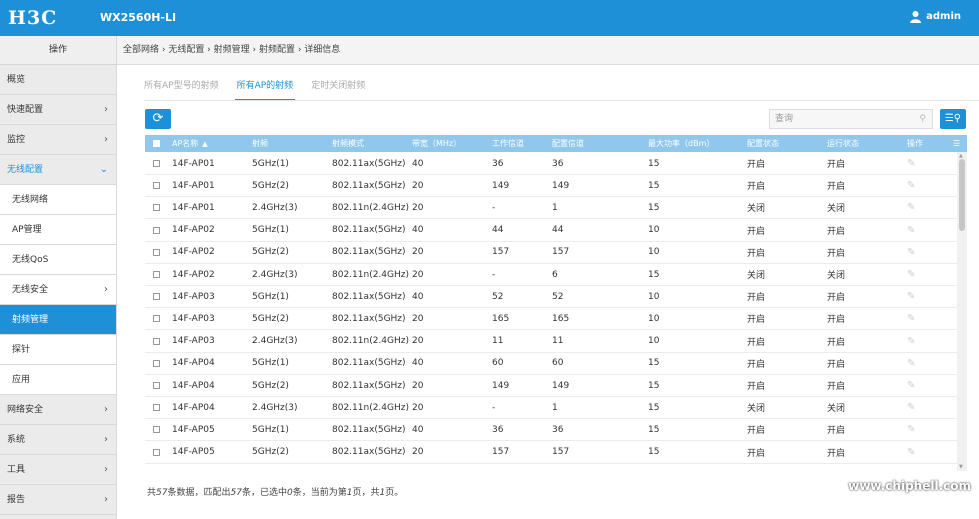 The width and height of the screenshot is (979, 519). What do you see at coordinates (58, 290) in the screenshot?
I see `sidebar-item-wireless-security: 无线安全 ›` at bounding box center [58, 290].